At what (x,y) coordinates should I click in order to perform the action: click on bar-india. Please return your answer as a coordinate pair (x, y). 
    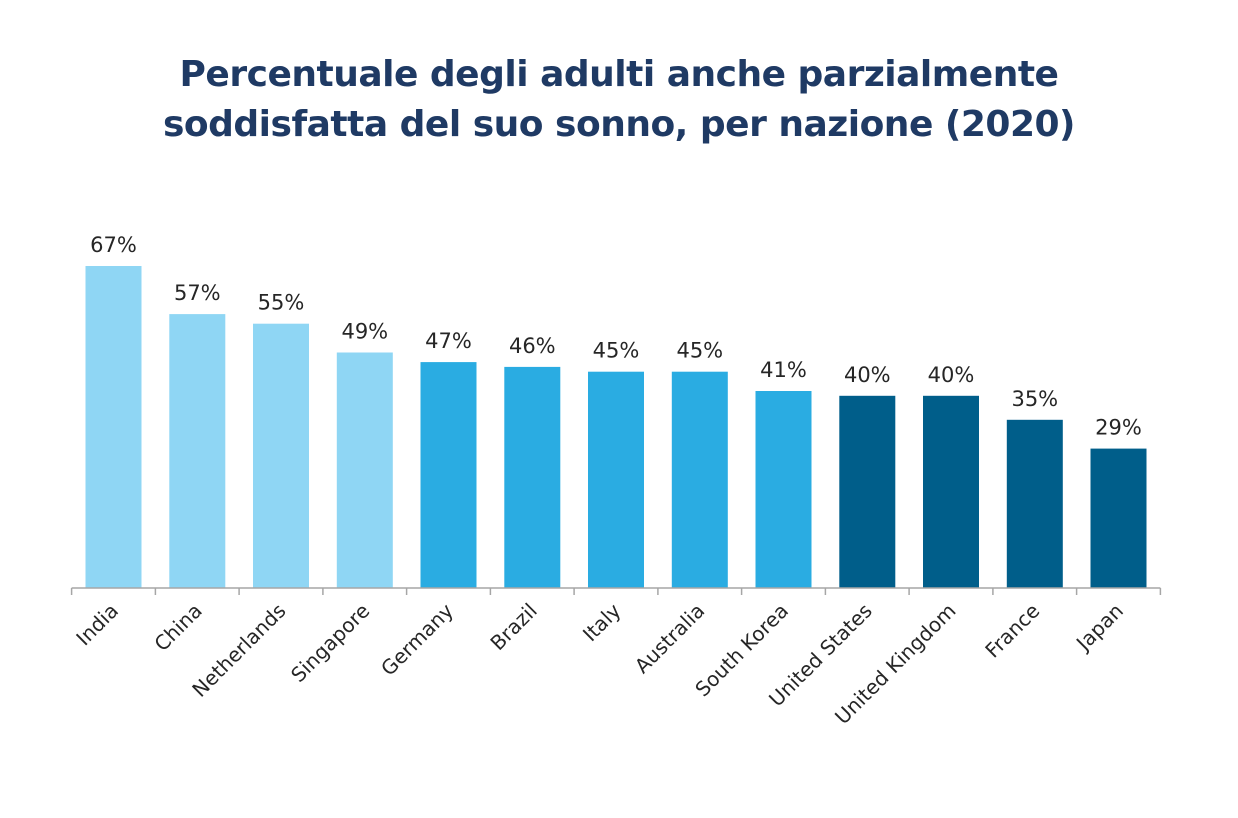
    Looking at the image, I should click on (113, 427).